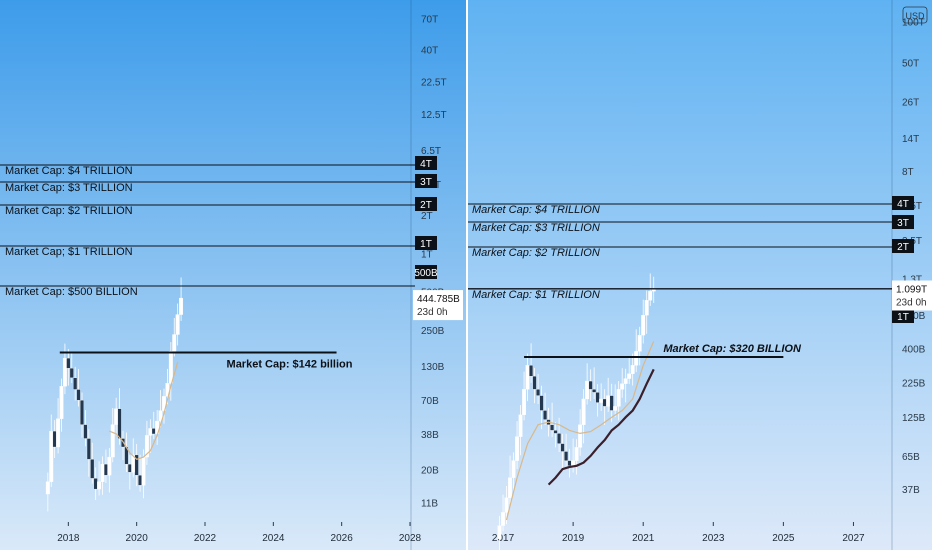  I want to click on price-tick-label: 1.3T, so click(912, 280).